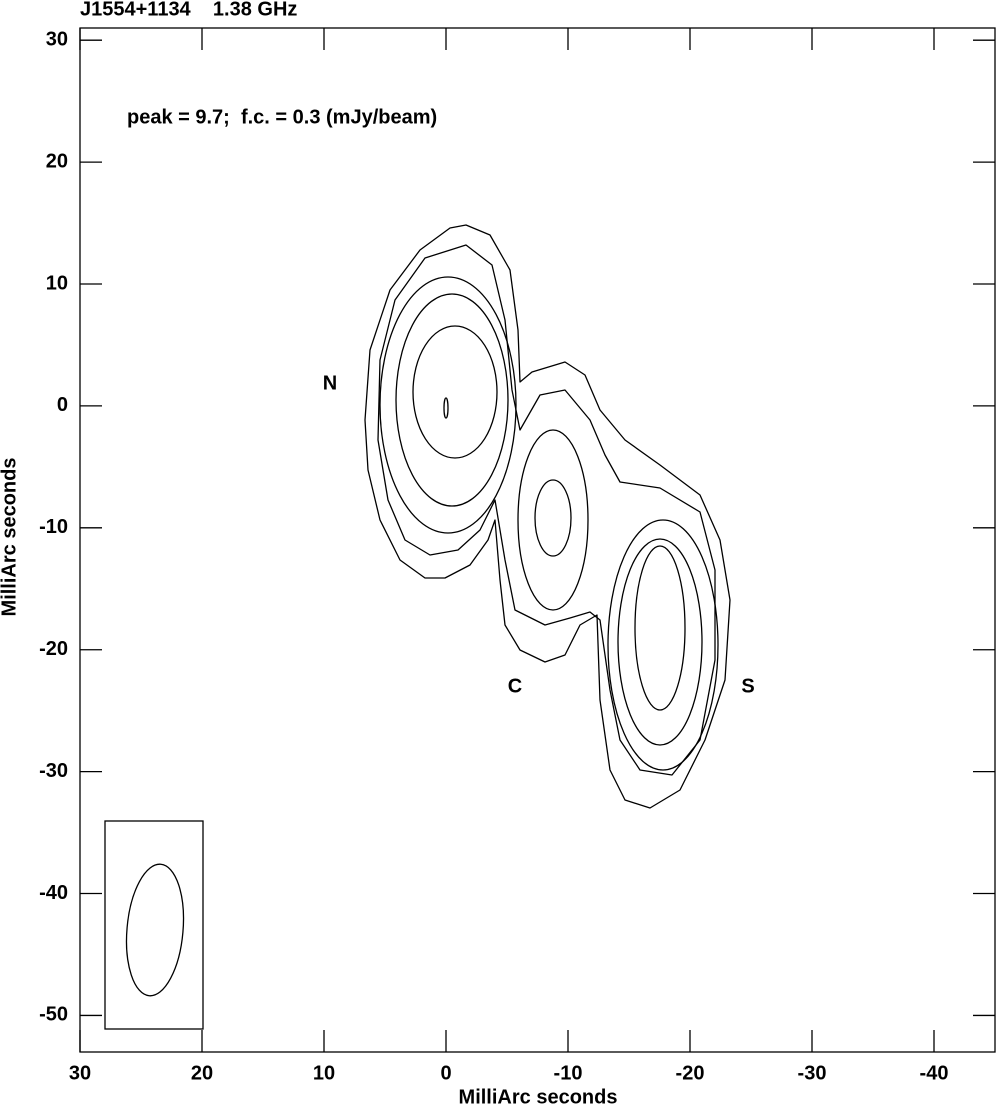 This screenshot has width=997, height=1107. What do you see at coordinates (188, 10) in the screenshot?
I see `chart-title: J1554+1134 1.38 GHz` at bounding box center [188, 10].